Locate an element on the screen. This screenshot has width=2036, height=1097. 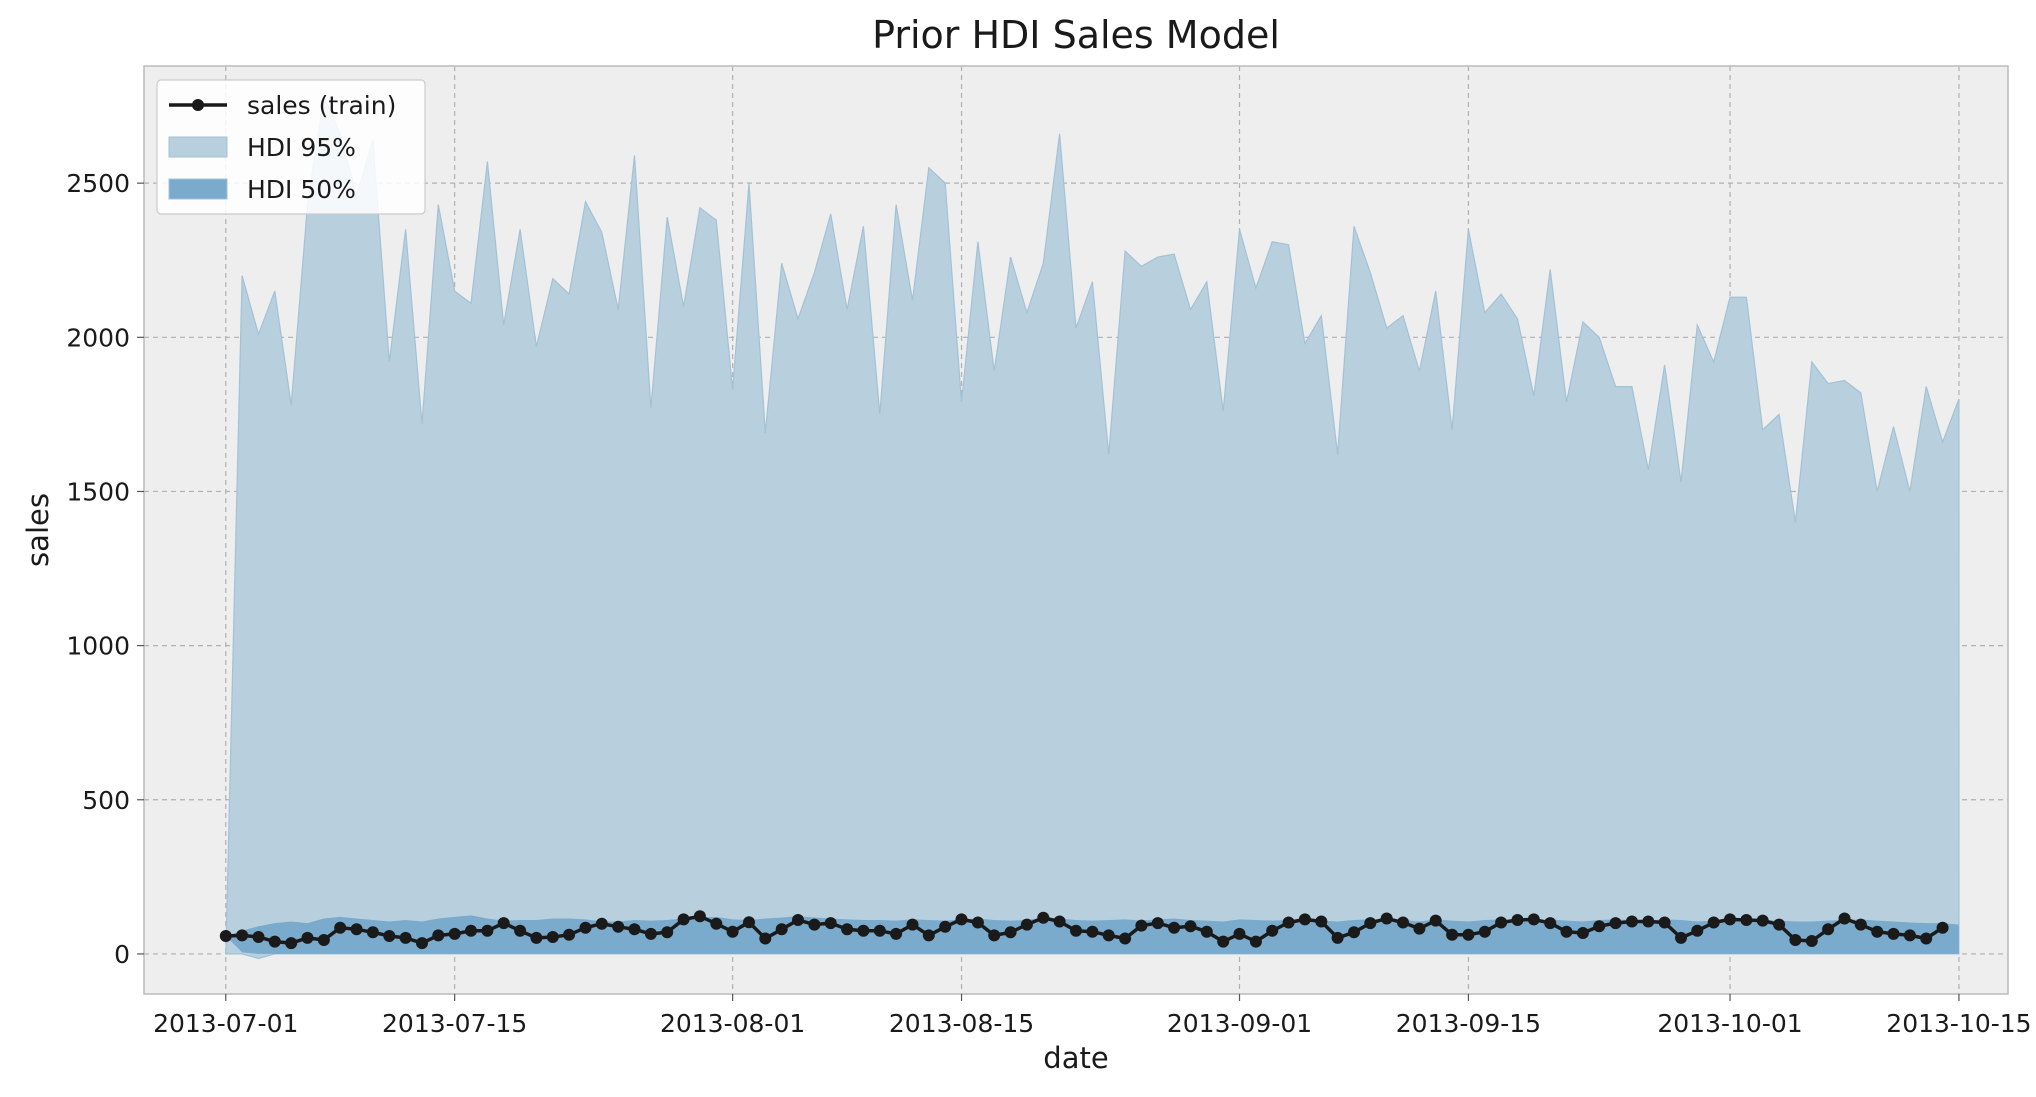
y-axis-label: sales is located at coordinates (38, 530).